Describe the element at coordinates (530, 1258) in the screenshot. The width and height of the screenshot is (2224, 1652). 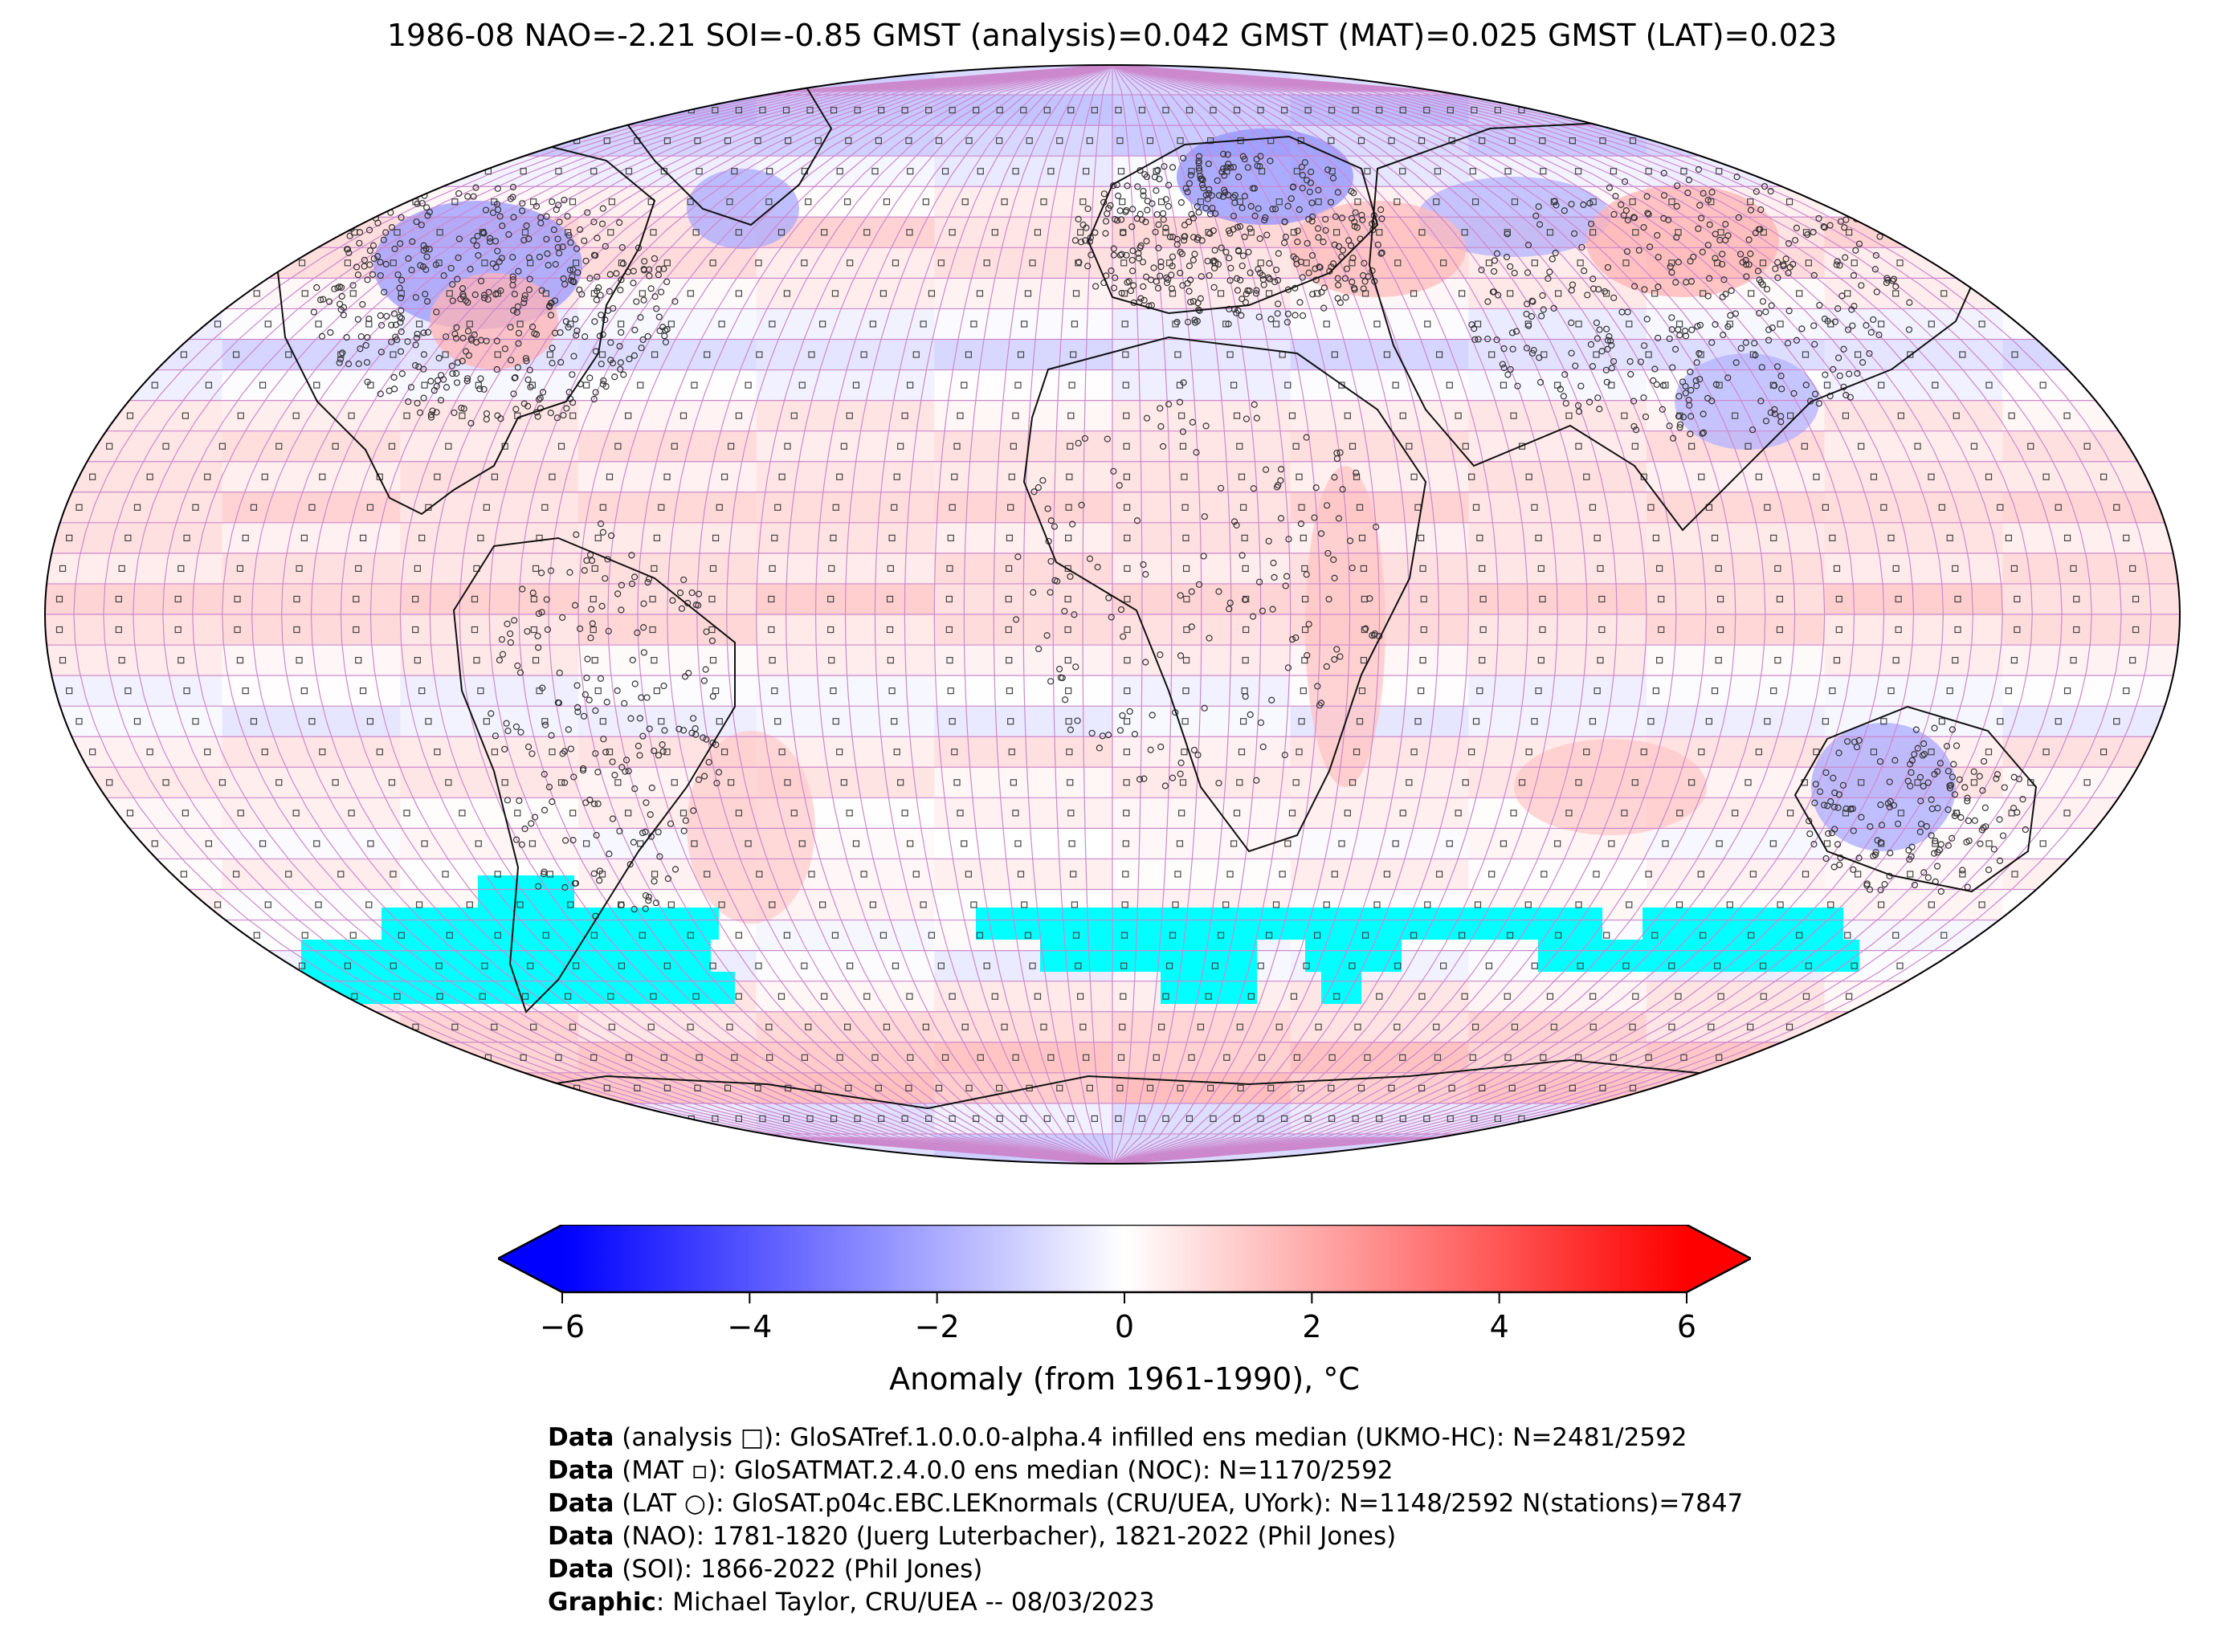
I see `colorbar-extend-min` at that location.